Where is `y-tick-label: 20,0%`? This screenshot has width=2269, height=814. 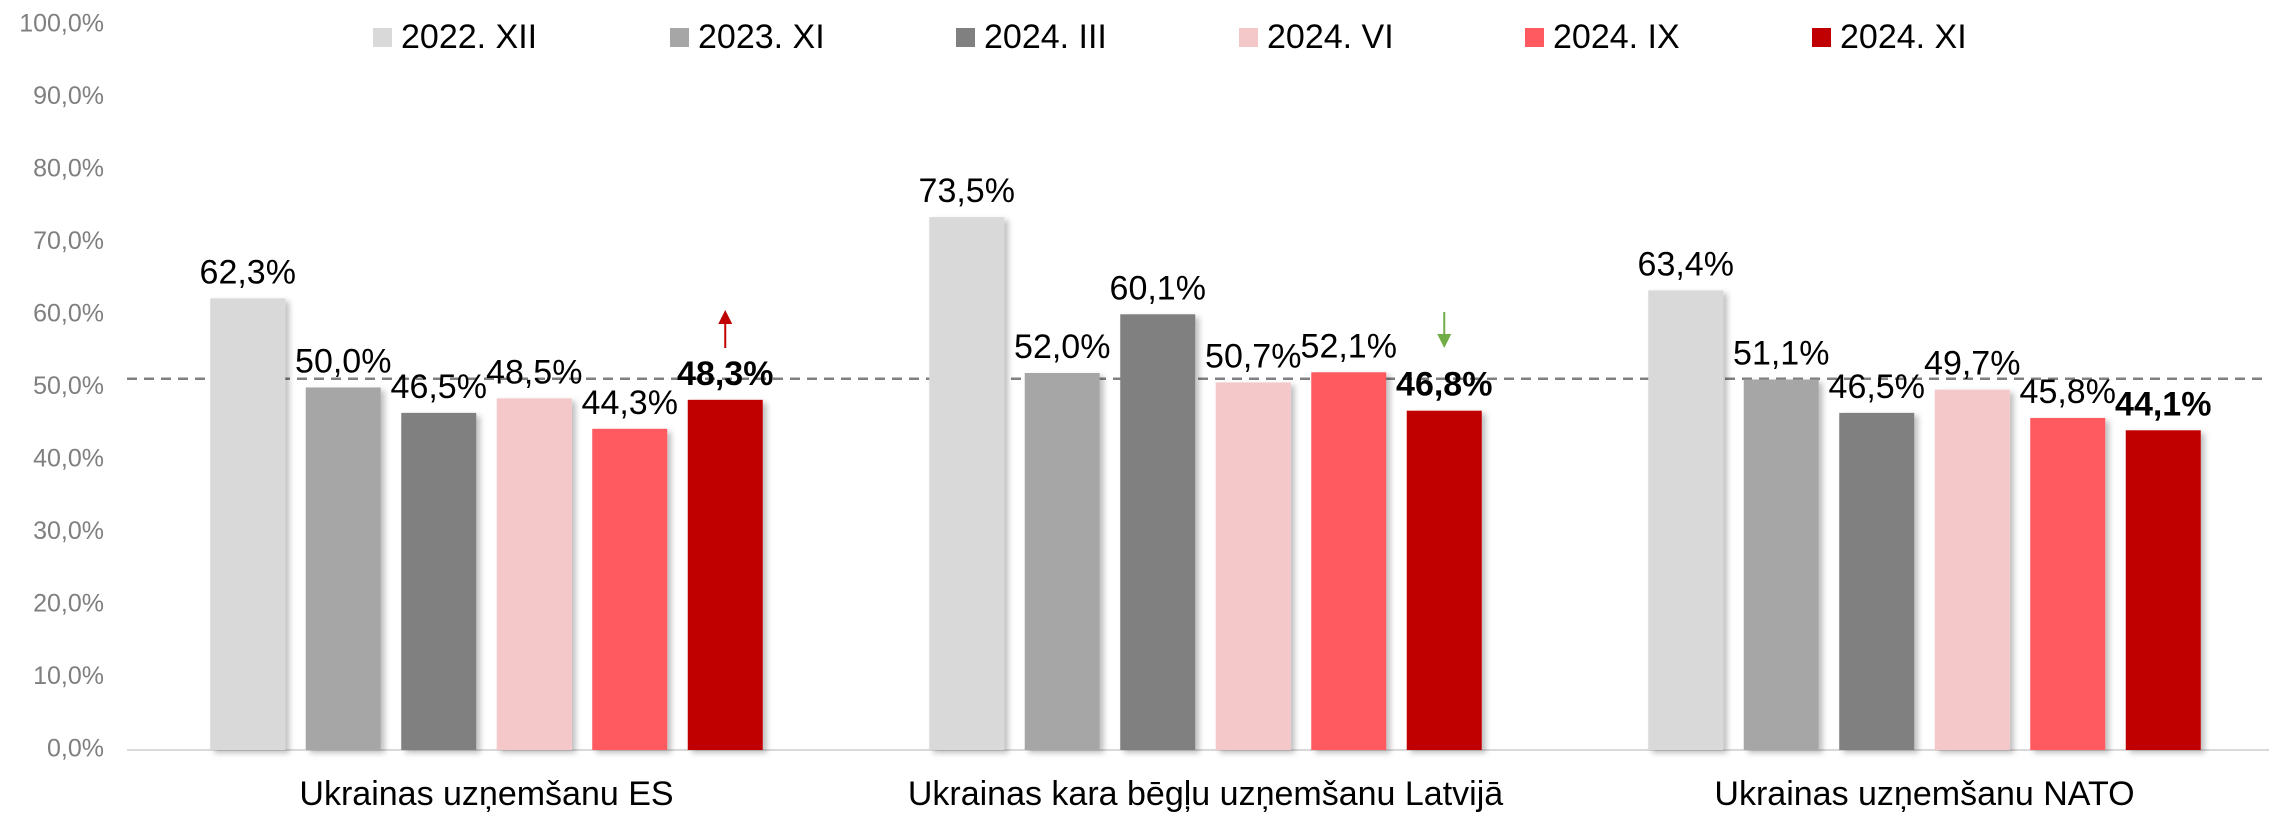
y-tick-label: 20,0% is located at coordinates (68, 604).